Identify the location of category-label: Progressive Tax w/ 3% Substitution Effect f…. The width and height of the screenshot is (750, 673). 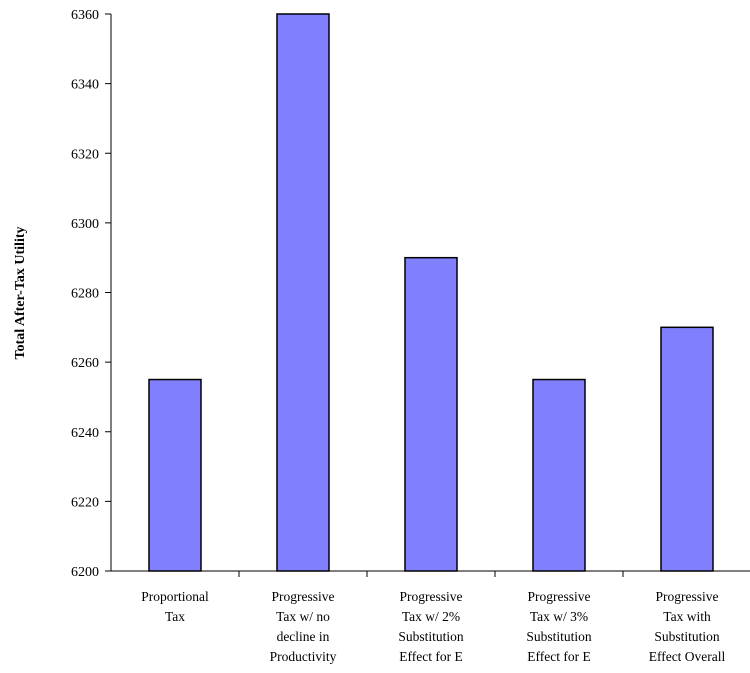
(559, 626).